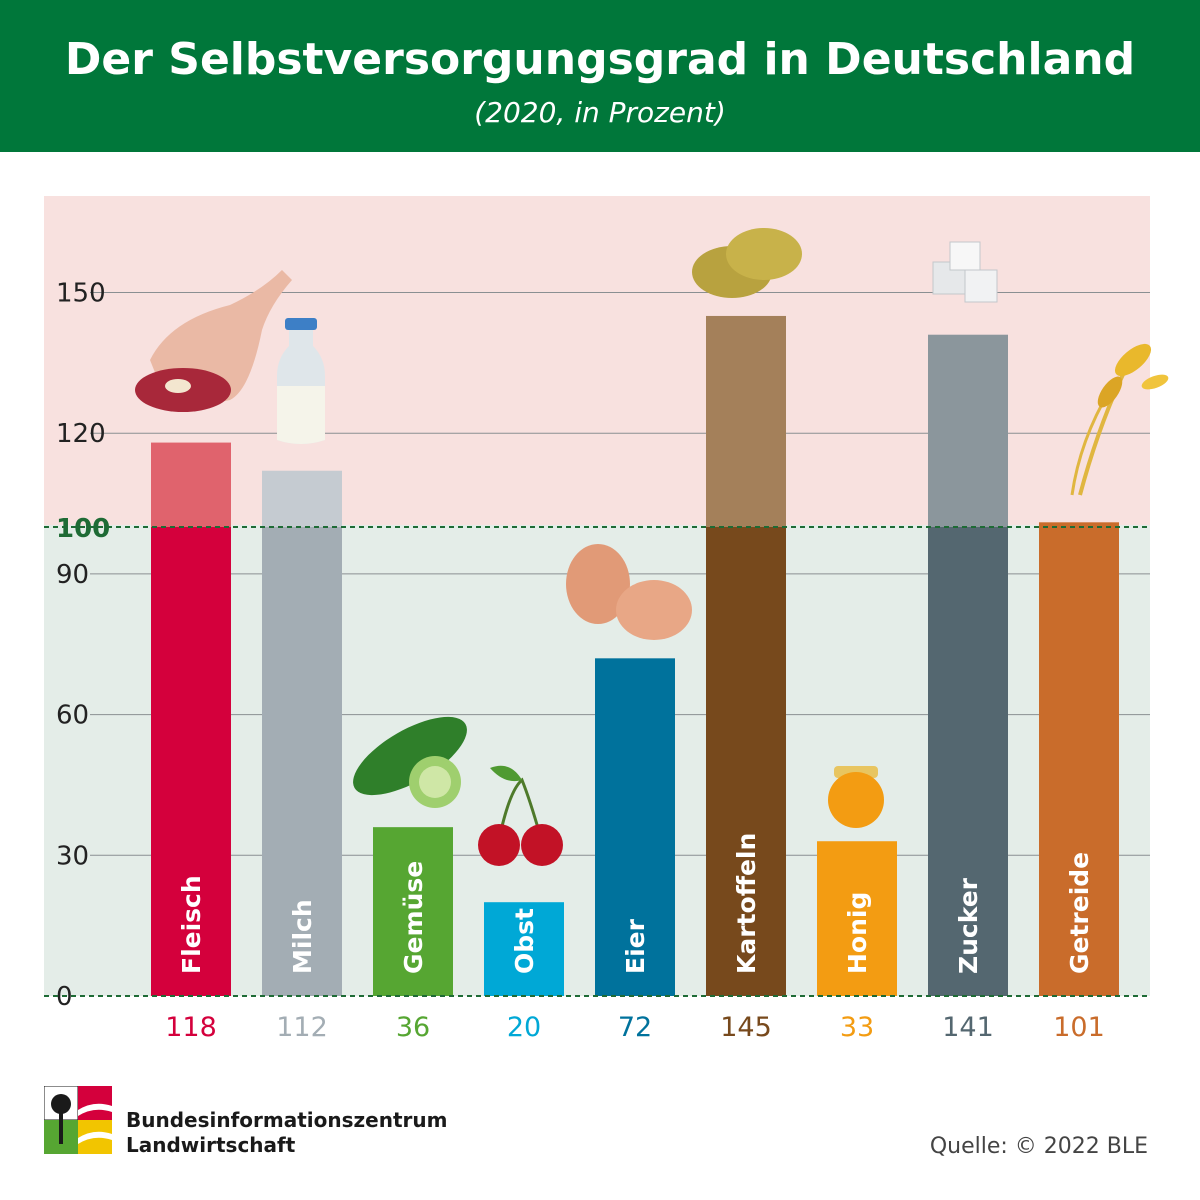  Describe the element at coordinates (191, 1027) in the screenshot. I see `value-label: 118` at that location.